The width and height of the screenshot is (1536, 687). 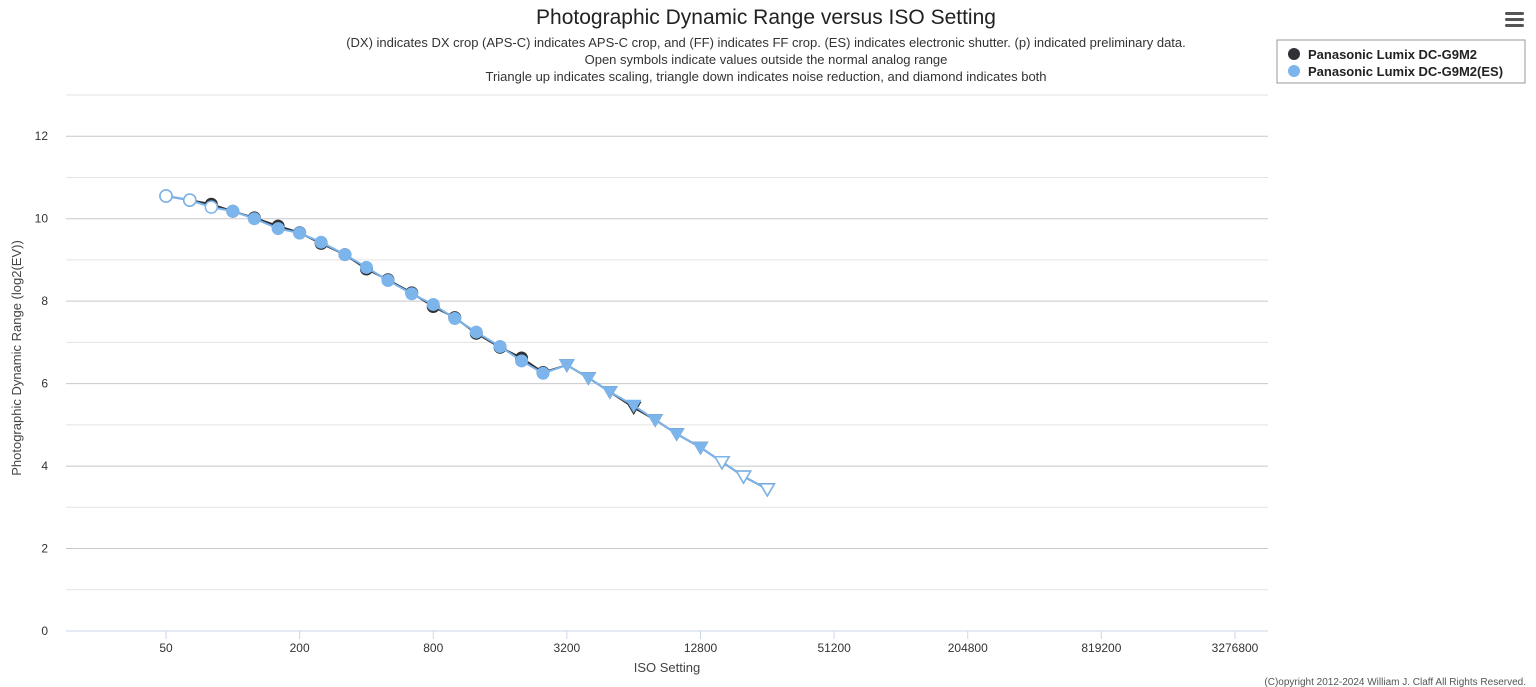 What do you see at coordinates (667, 667) in the screenshot?
I see `x-axis-title: ISO Setting` at bounding box center [667, 667].